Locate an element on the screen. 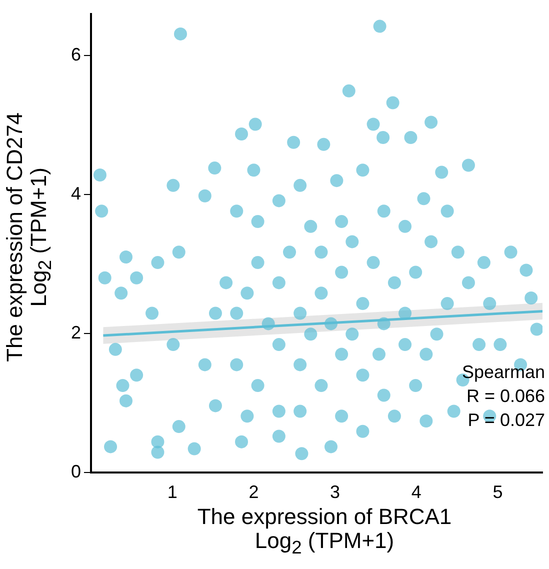  x-axis-title: The expression of BRCA1 Log$_{2}$ (TPM+1) is located at coordinates (324, 532).